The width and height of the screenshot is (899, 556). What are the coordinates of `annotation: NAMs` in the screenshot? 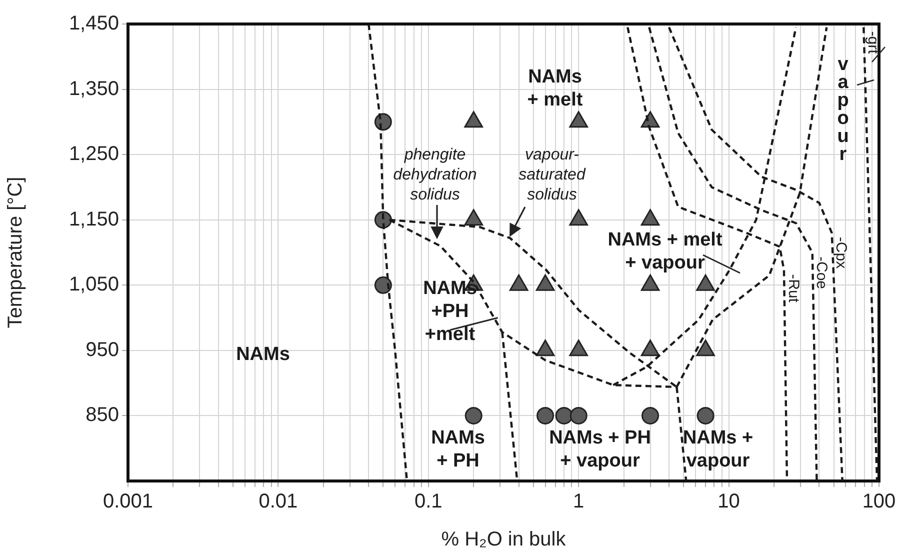 It's located at (263, 355).